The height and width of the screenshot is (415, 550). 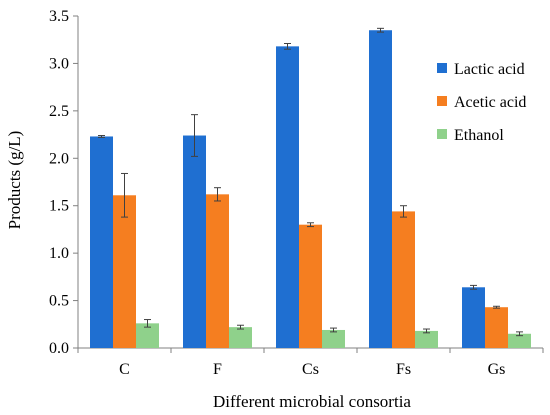 I want to click on bar-acetic-acid-fs, so click(x=403, y=279).